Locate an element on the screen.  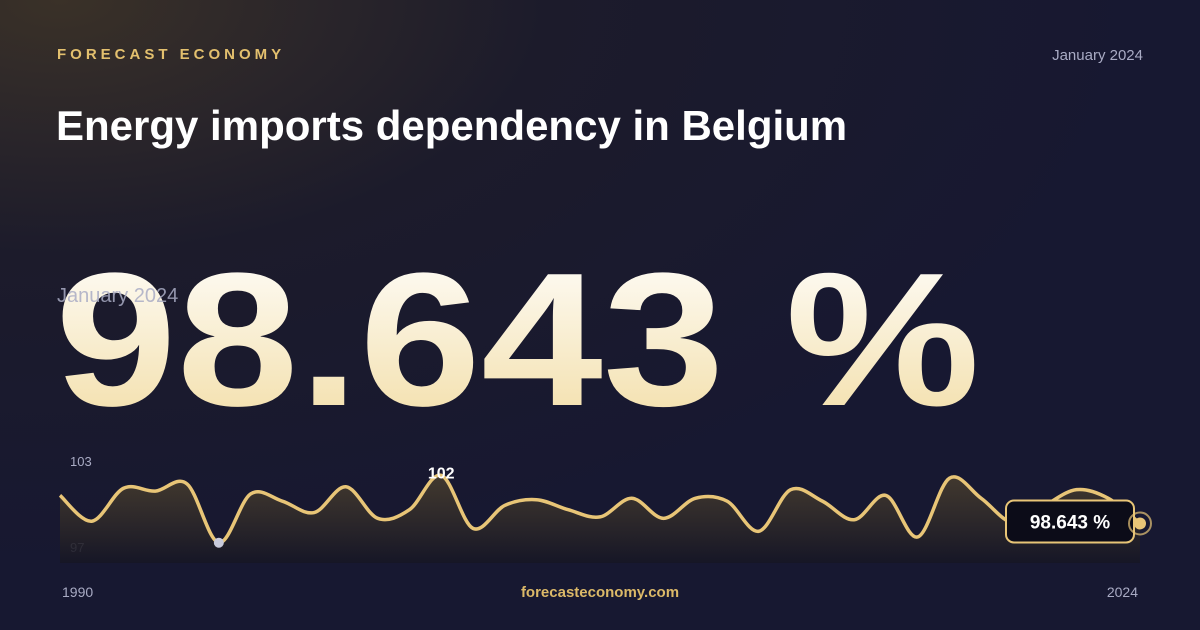
line is located at coordinates (600, 509).